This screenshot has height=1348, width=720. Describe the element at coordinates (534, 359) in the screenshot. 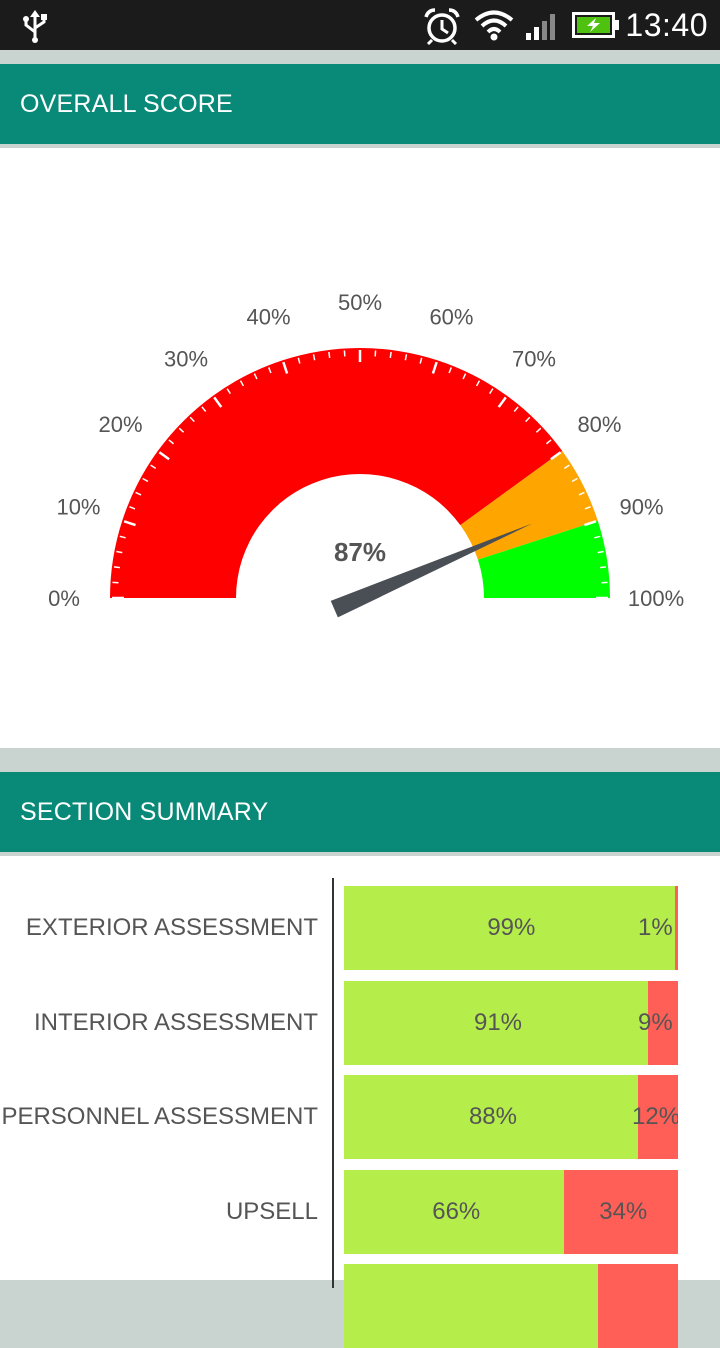

I see `gauge-tick-label: 70%` at that location.